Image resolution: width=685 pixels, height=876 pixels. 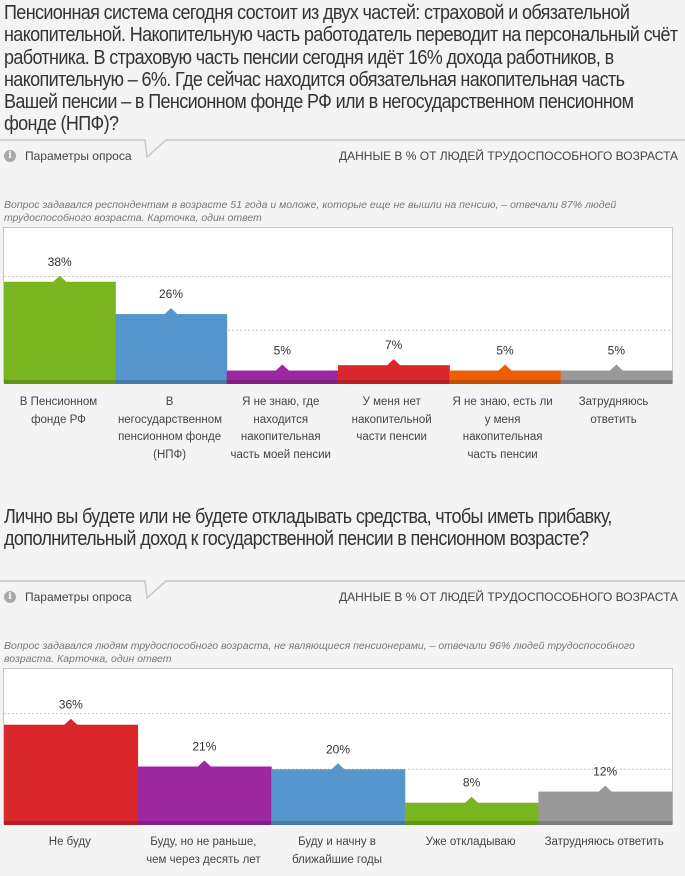 What do you see at coordinates (71, 705) in the screenshot?
I see `bar-value-label: 36%` at bounding box center [71, 705].